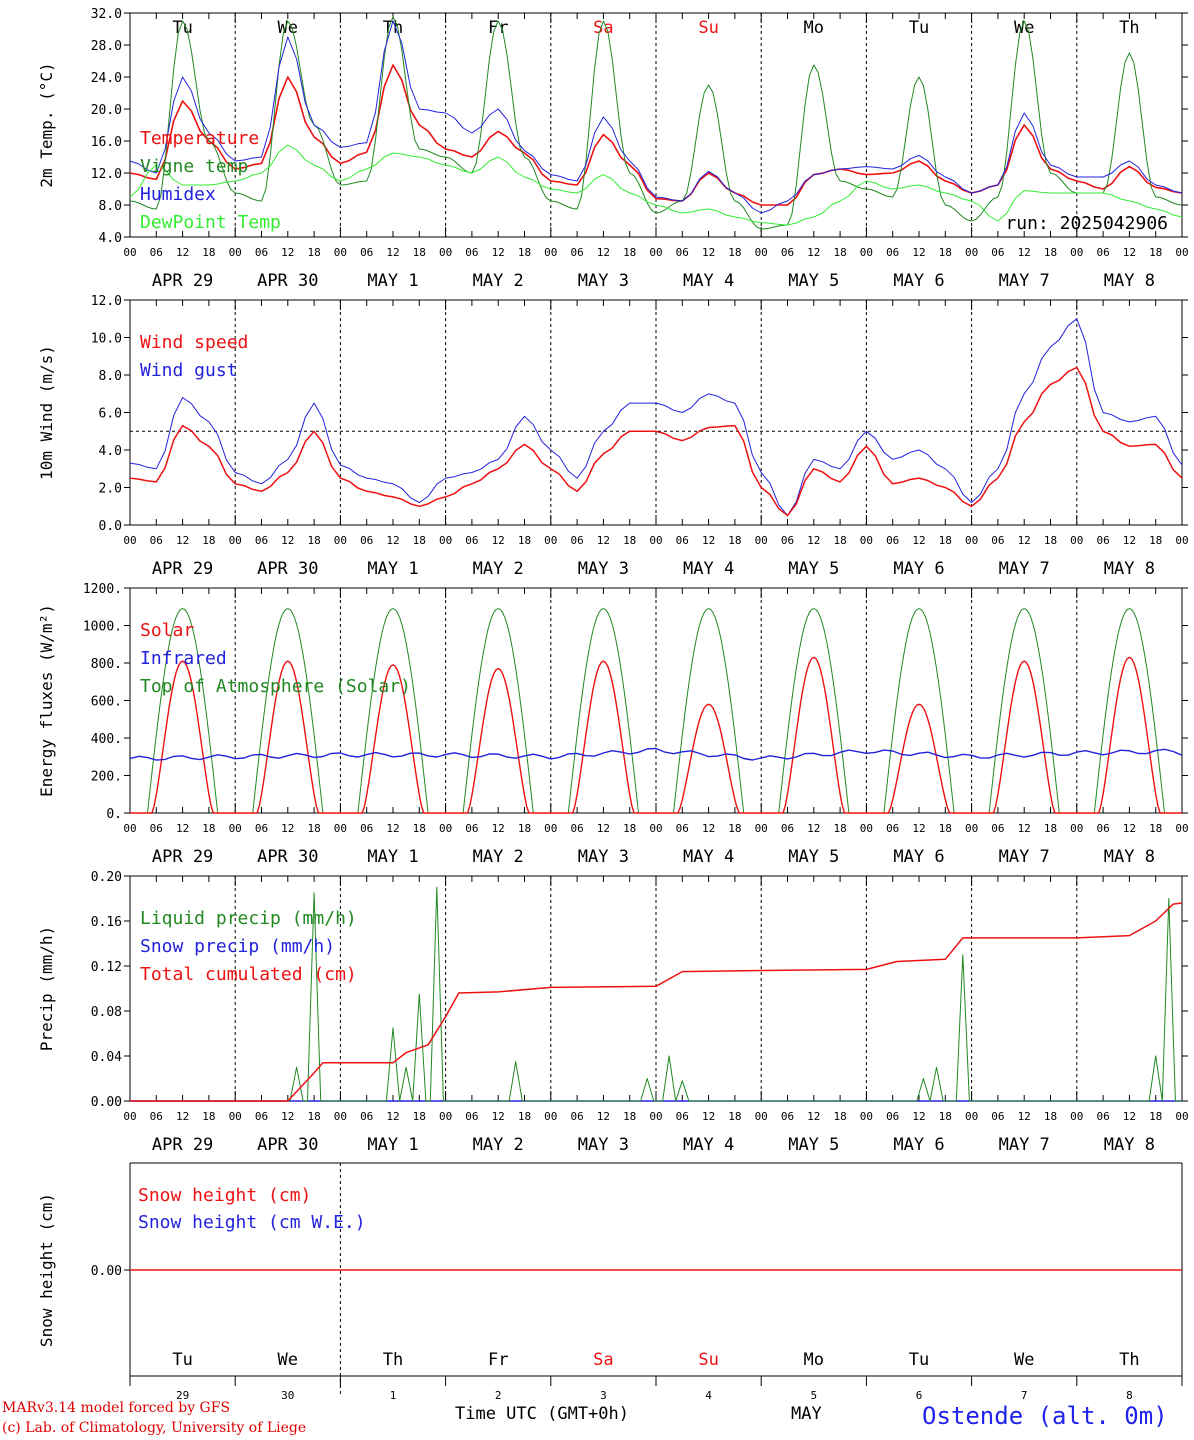  I want to click on weekday-label: Fr, so click(498, 1360).